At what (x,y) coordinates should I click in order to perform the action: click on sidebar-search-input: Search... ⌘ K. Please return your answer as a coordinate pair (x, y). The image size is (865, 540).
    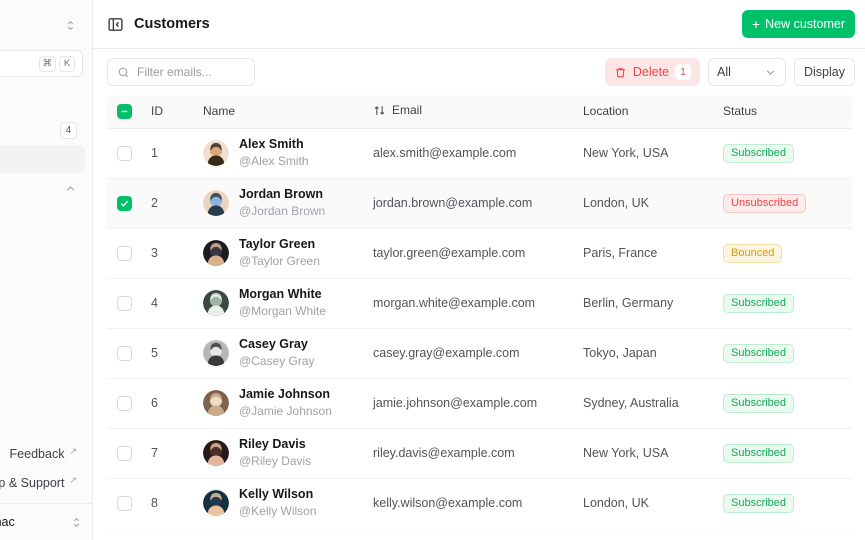
    Looking at the image, I should click on (41, 63).